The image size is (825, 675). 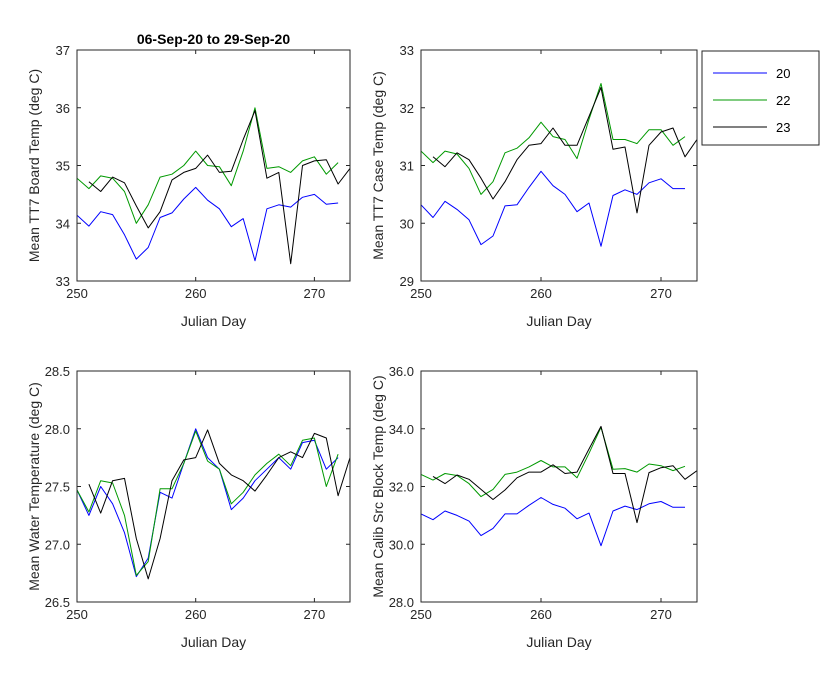 What do you see at coordinates (783, 127) in the screenshot?
I see `legend-label-23: 23` at bounding box center [783, 127].